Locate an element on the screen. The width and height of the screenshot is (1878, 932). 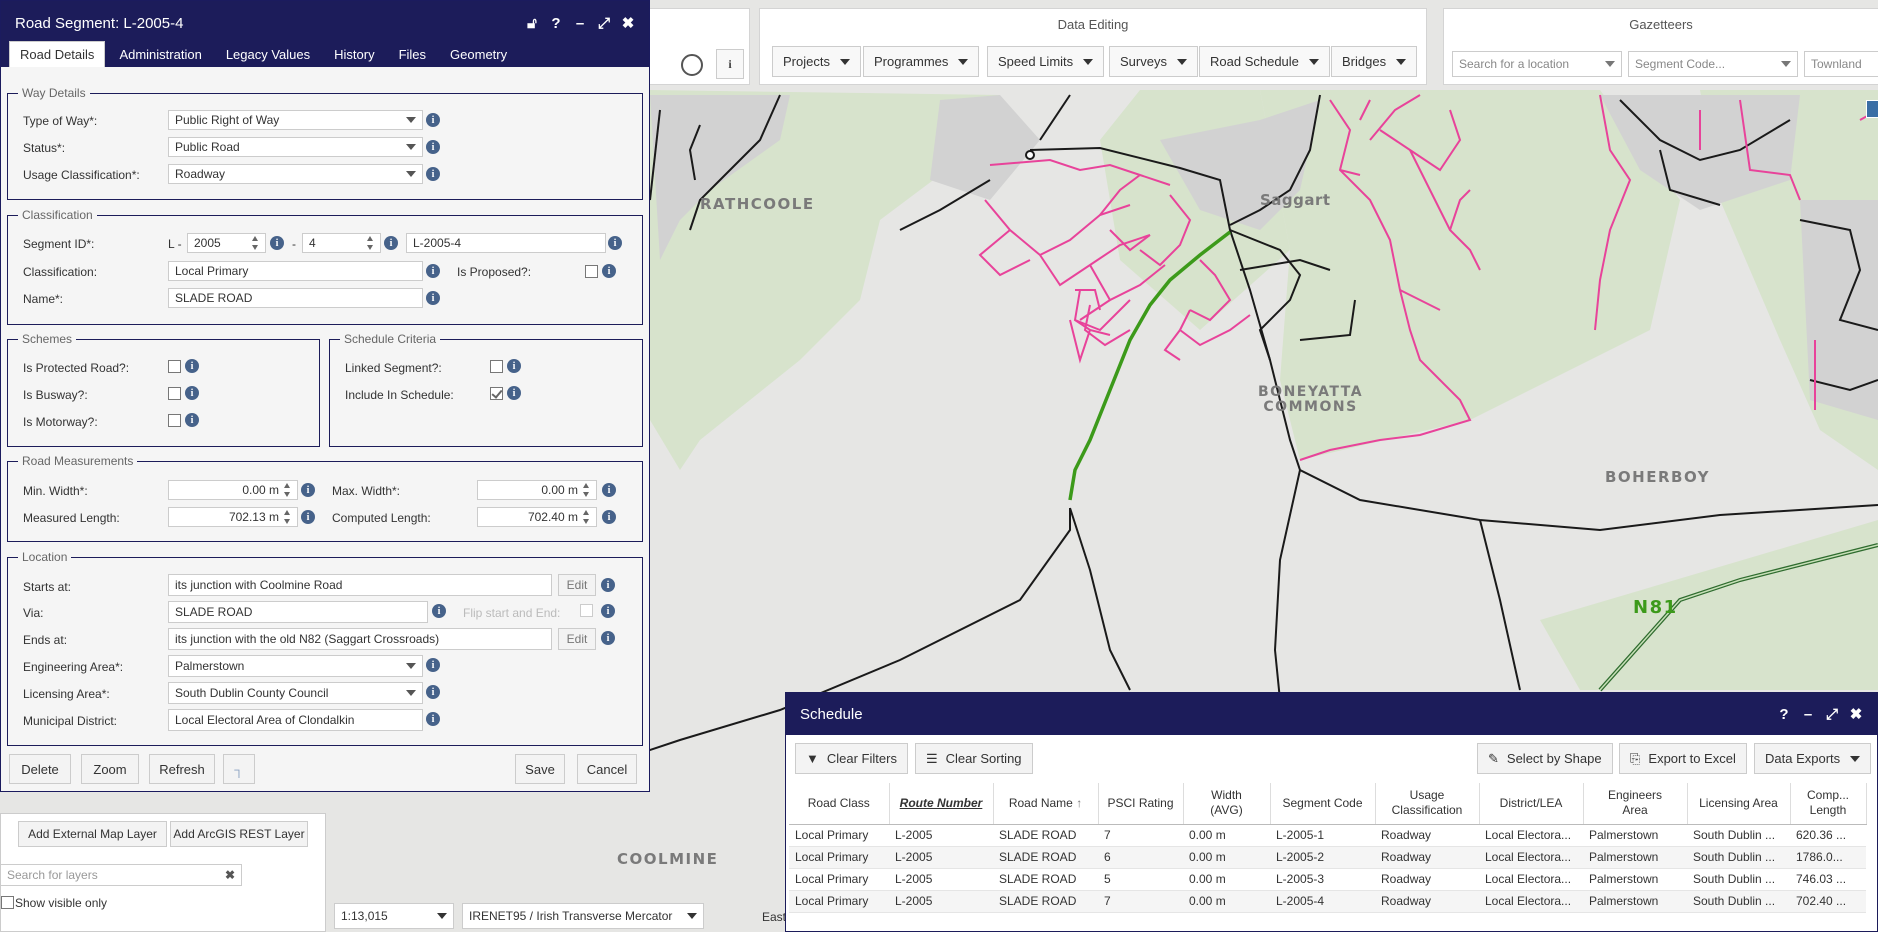
flip-checkbox is located at coordinates (586, 610).